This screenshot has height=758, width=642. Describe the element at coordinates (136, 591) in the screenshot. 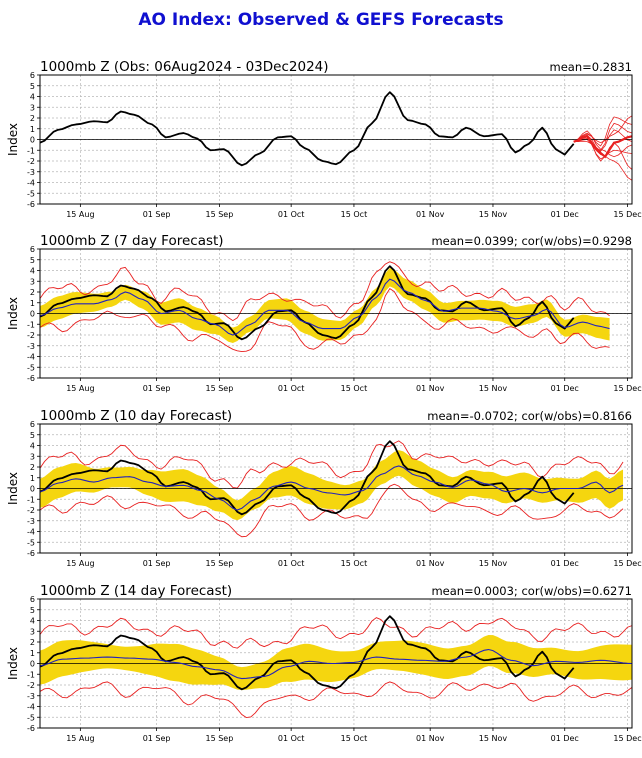

I see `panel-title: 1000mb Z (14 day Forecast)` at that location.